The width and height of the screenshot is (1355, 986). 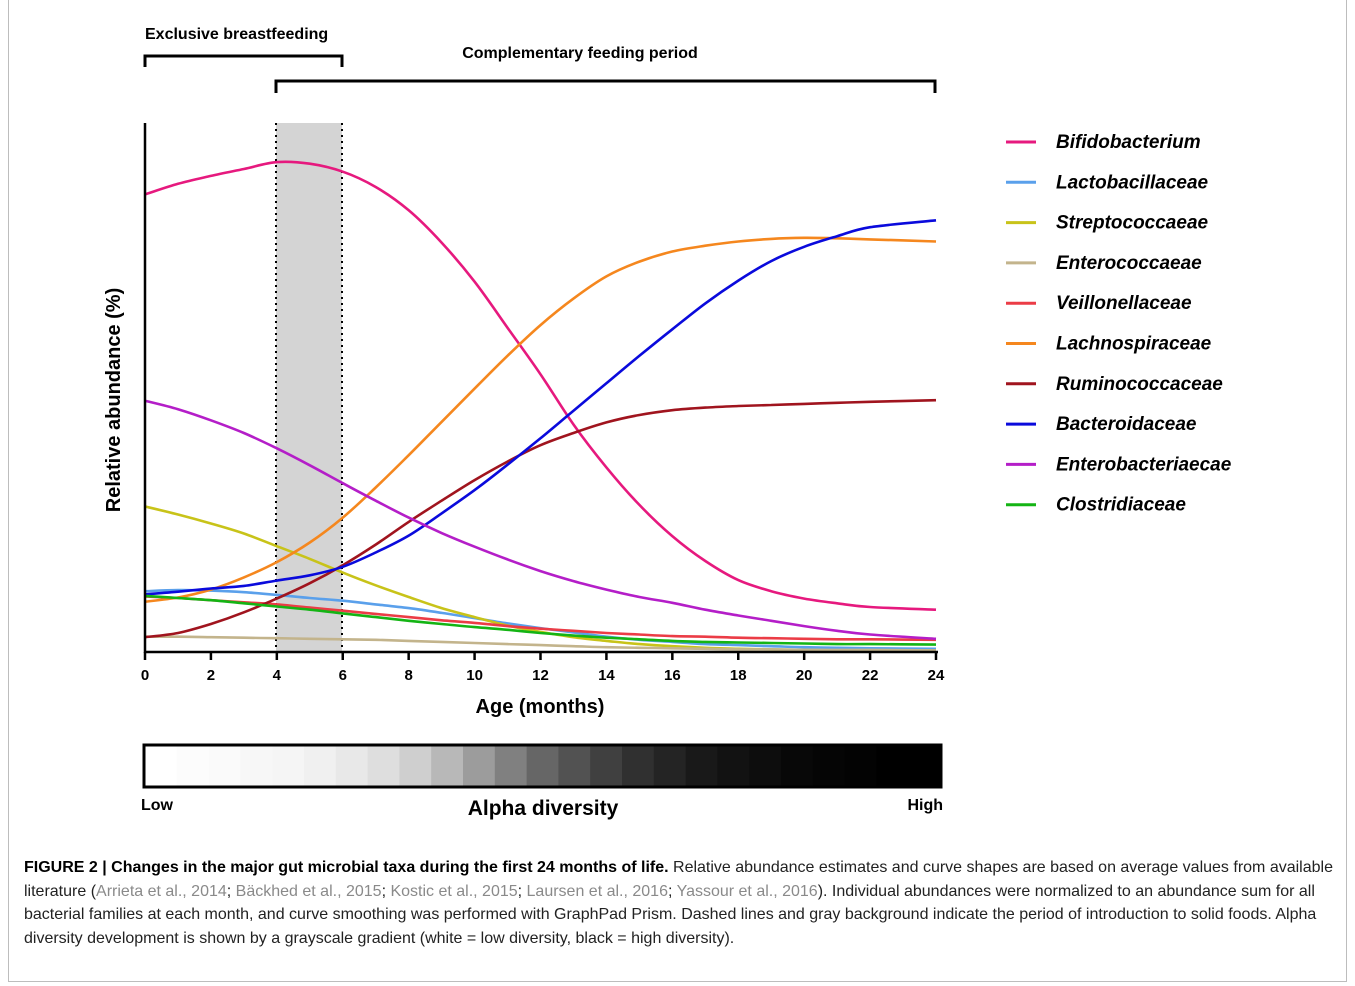 I want to click on series-line-enterococcaeae, so click(x=540, y=643).